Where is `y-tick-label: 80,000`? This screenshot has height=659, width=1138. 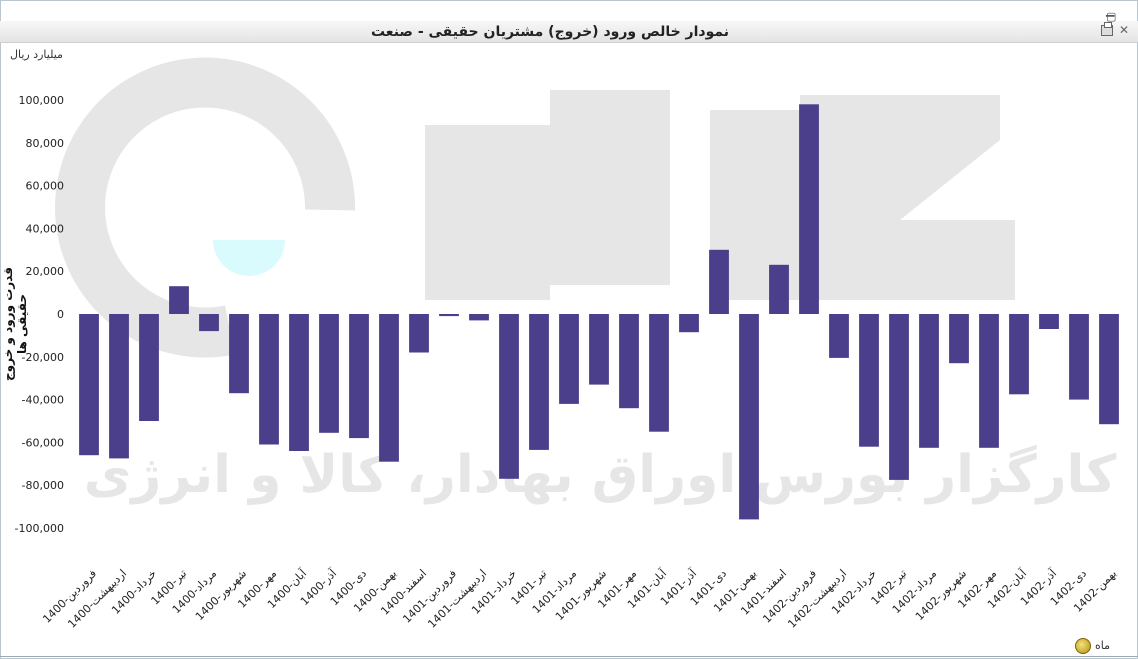
y-tick-label: 80,000 is located at coordinates (45, 143).